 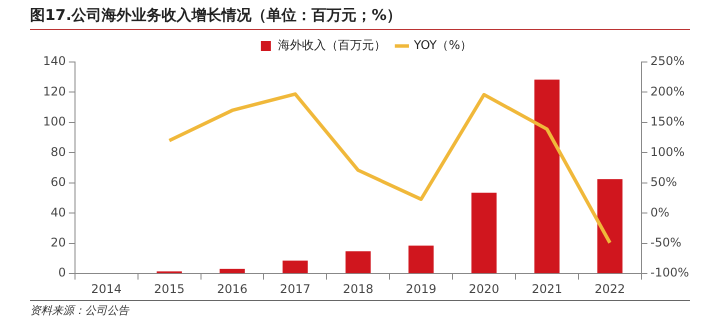 I want to click on x-tick-label: 2017, so click(x=295, y=289).